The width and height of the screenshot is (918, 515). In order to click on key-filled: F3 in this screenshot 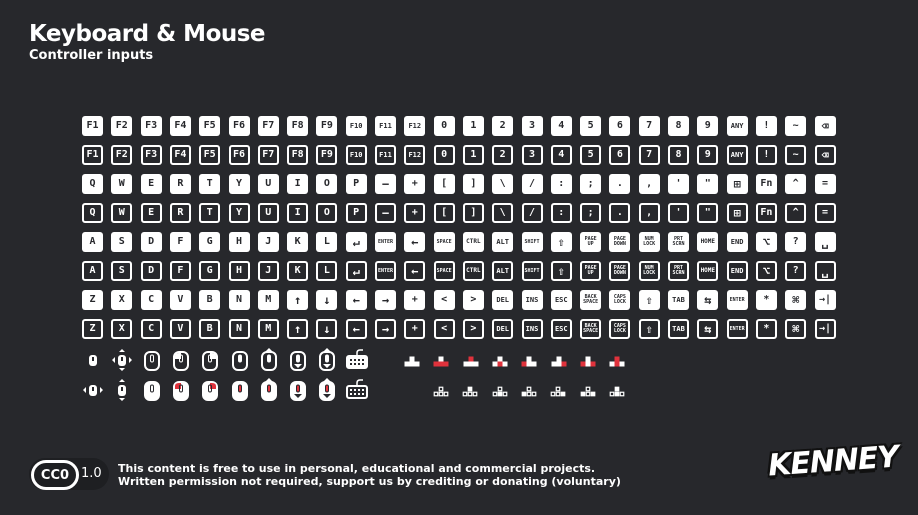, I will do `click(151, 126)`.